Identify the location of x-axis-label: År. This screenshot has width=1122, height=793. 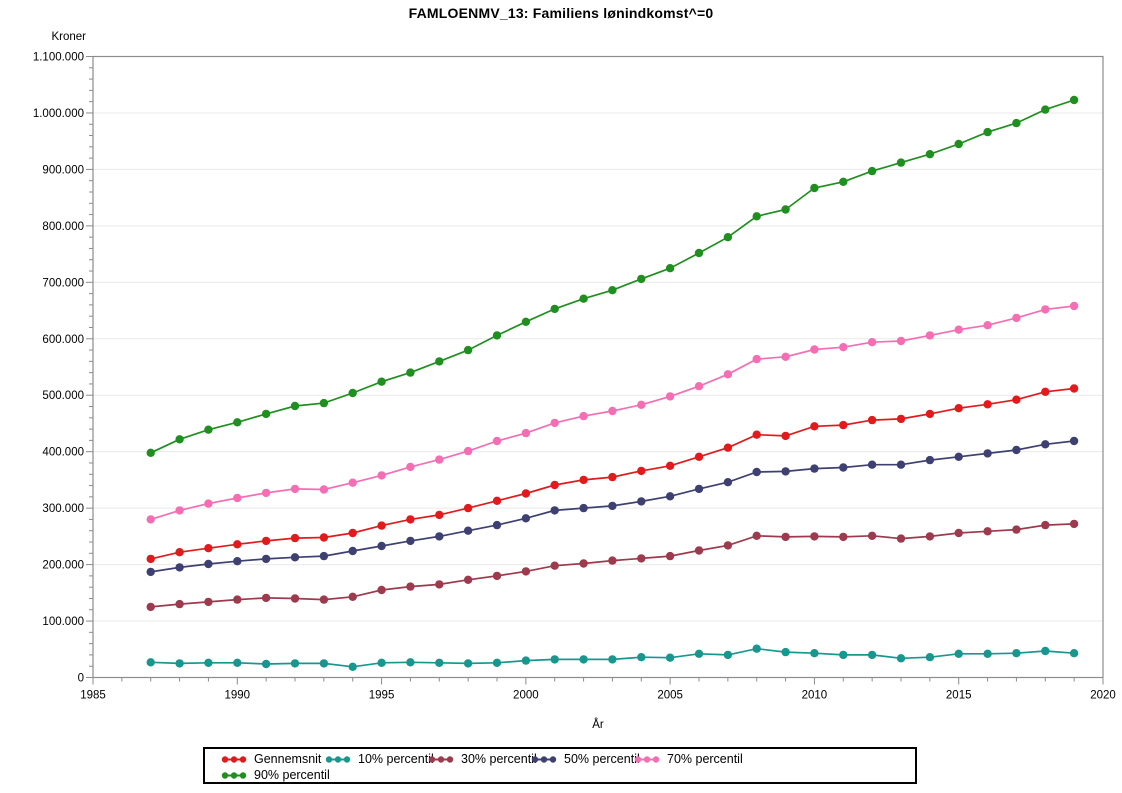
(598, 725).